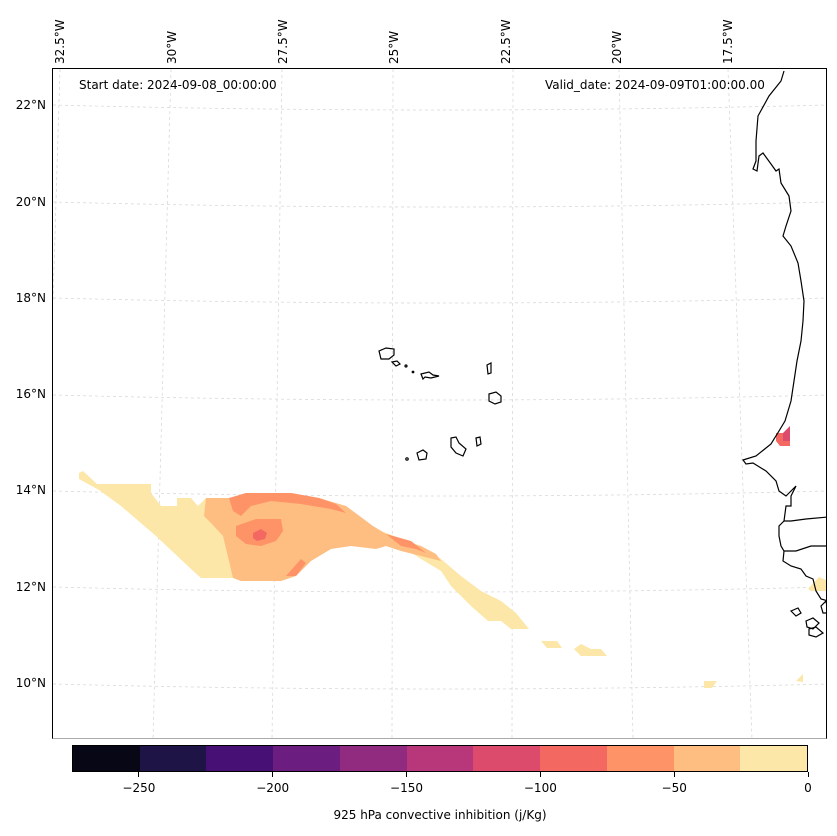  Describe the element at coordinates (407, 788) in the screenshot. I see `colorbar-tick-label: −150` at that location.